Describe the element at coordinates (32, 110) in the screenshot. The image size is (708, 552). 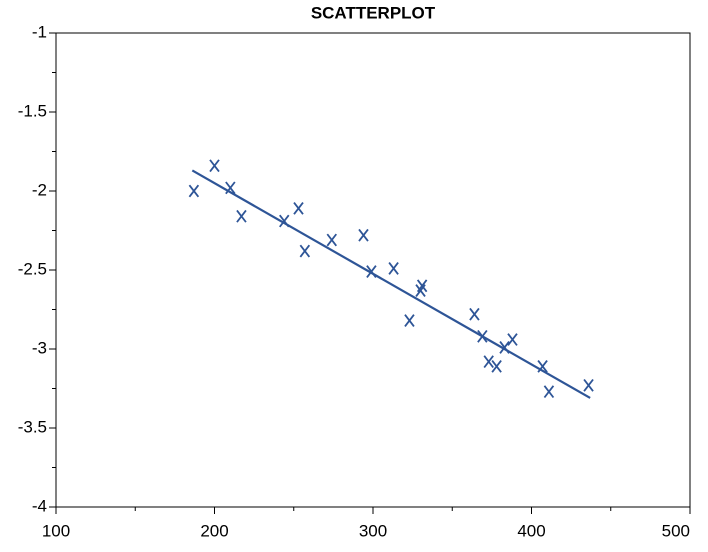
I see `y-tick-label: -1.5` at that location.